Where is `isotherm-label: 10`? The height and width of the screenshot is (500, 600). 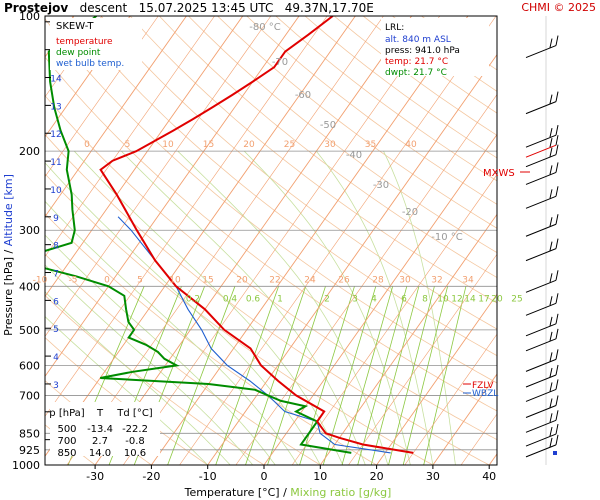
isotherm-label: 10 is located at coordinates (175, 280).